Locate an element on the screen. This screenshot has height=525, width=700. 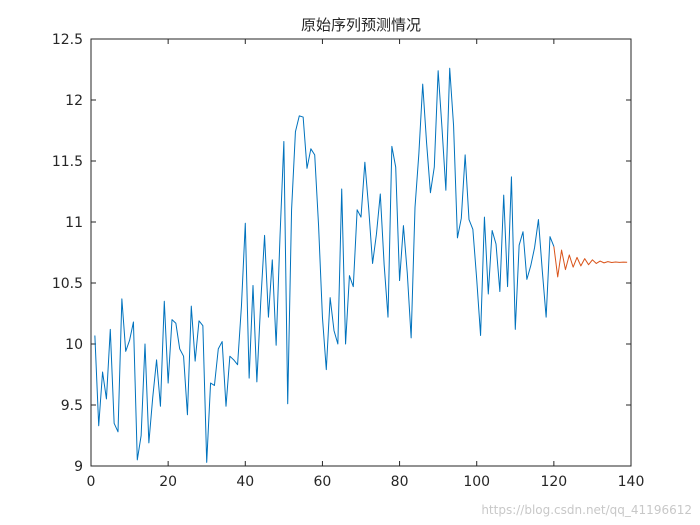
y-tick-label: 9 is located at coordinates (78, 467).